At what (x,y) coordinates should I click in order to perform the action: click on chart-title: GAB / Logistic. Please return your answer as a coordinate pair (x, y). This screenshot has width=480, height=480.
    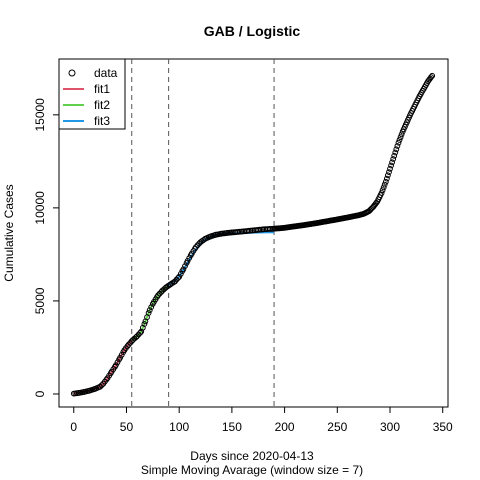
    Looking at the image, I should click on (252, 31).